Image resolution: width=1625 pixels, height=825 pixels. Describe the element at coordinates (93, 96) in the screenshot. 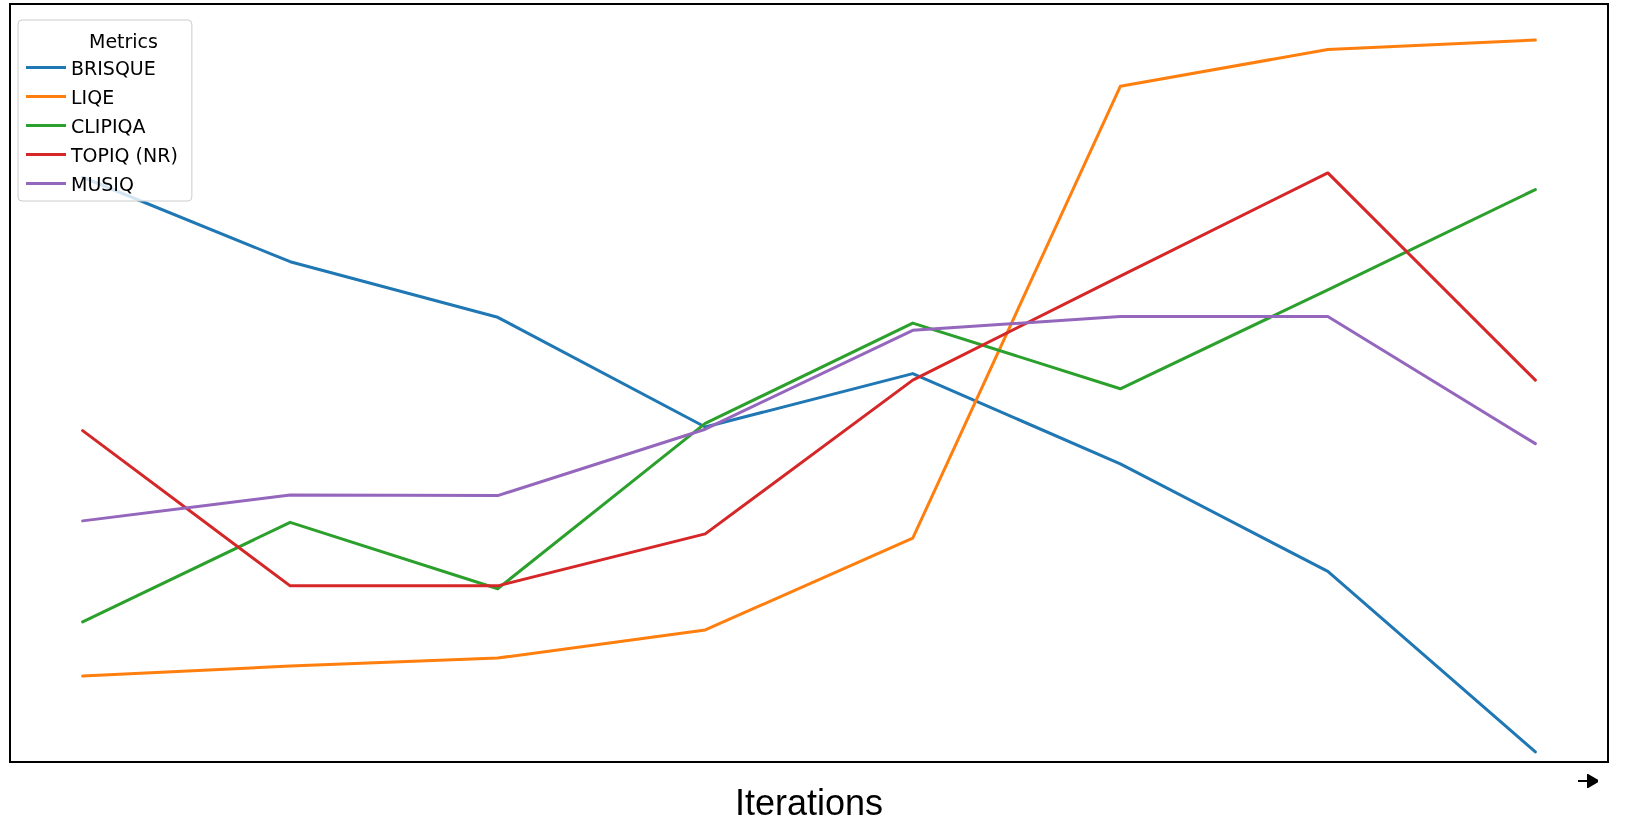

I see `legend-label: LIQE` at that location.